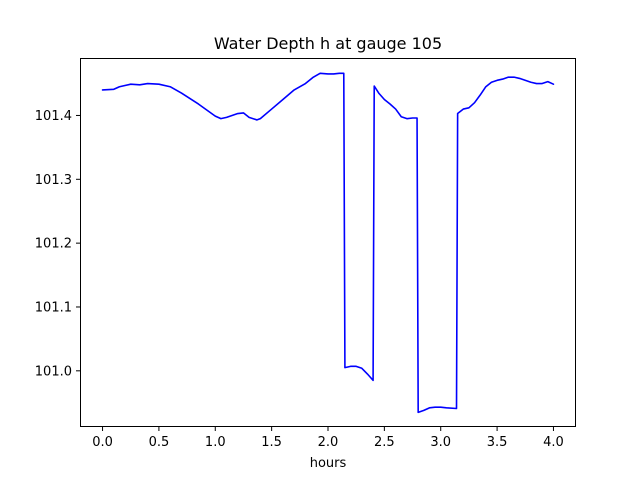 This screenshot has width=640, height=480. Describe the element at coordinates (384, 442) in the screenshot. I see `x-tick-label: 2.5` at that location.